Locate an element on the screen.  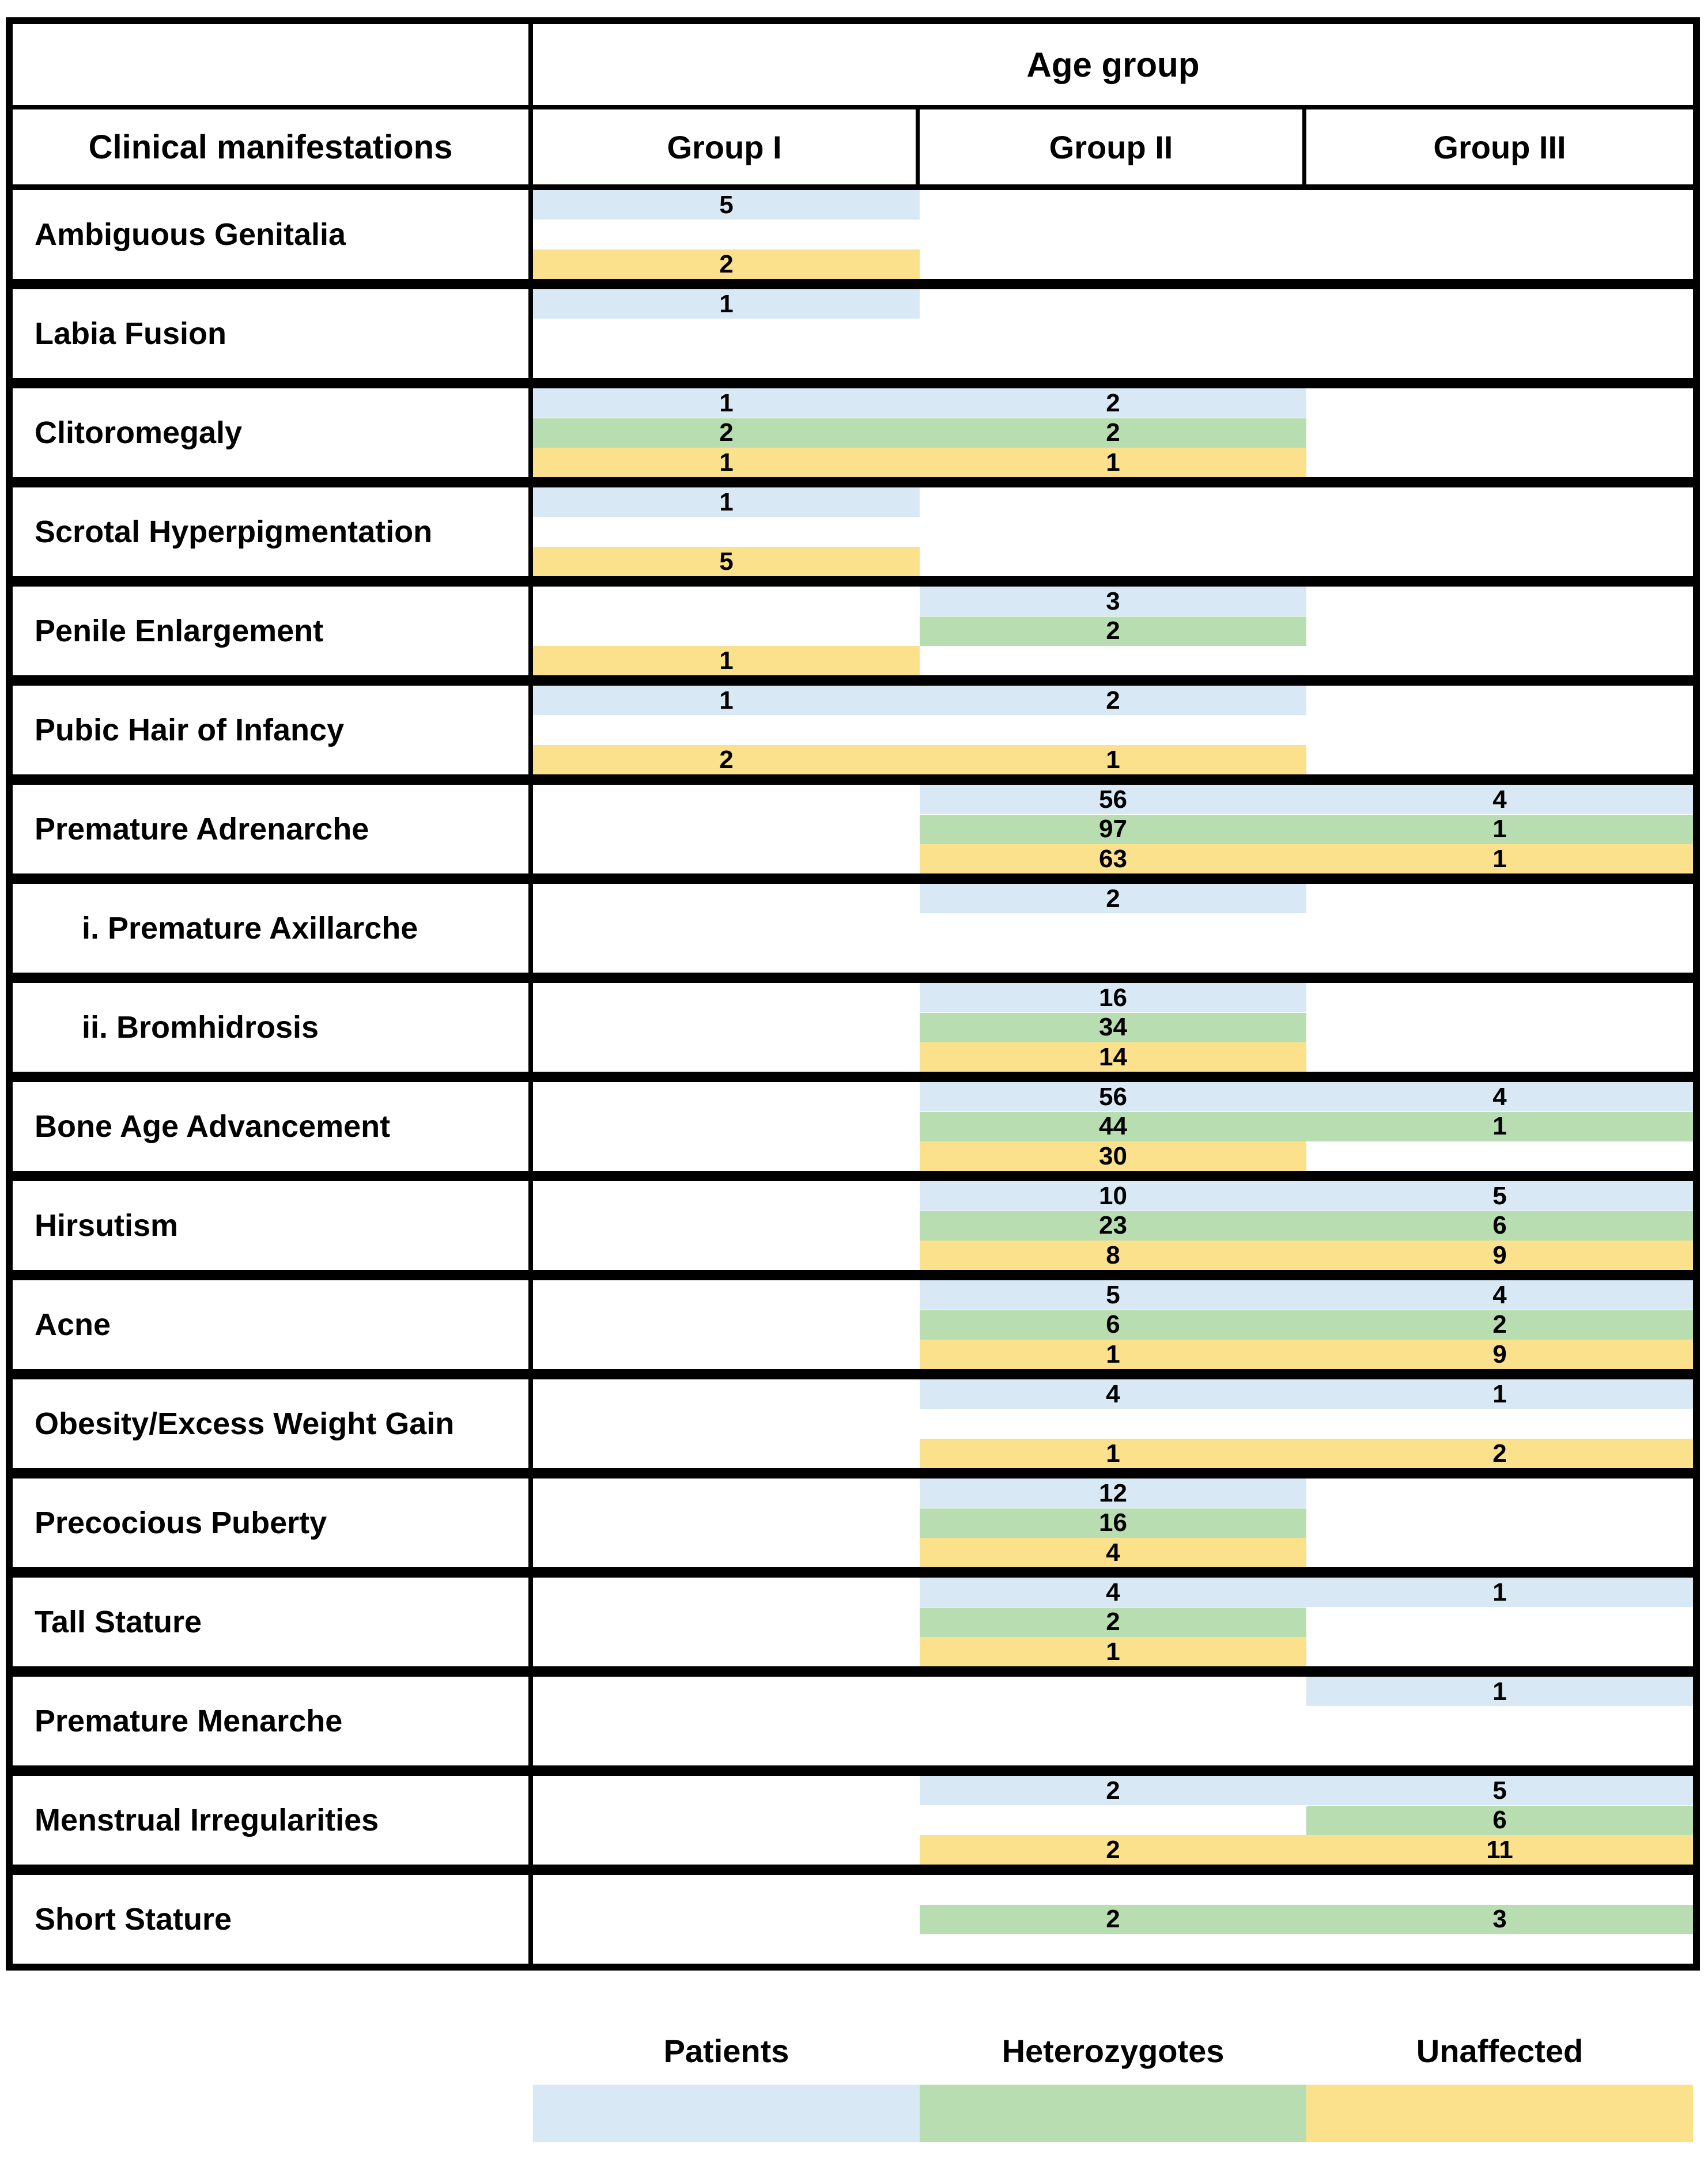
bar-value: 30 is located at coordinates (1113, 1155).